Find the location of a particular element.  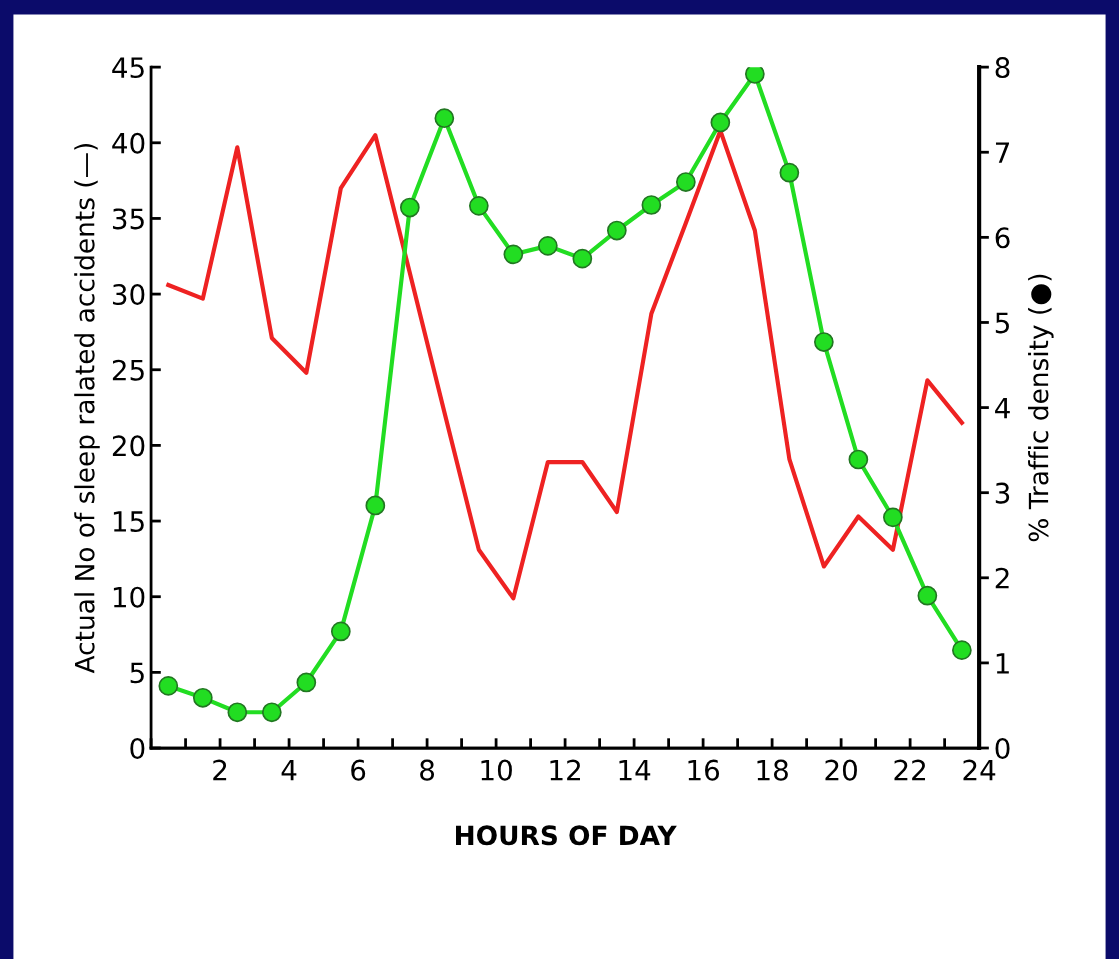

y2-tick-label: 2 is located at coordinates (1002, 578).